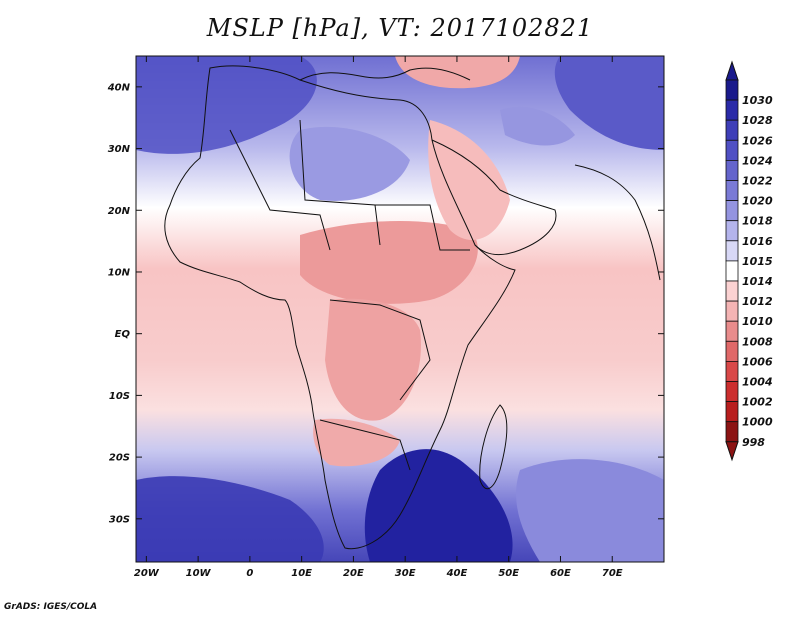 Image resolution: width=800 pixels, height=618 pixels. Describe the element at coordinates (438, 505) in the screenshot. I see `field-southeast-high` at that location.